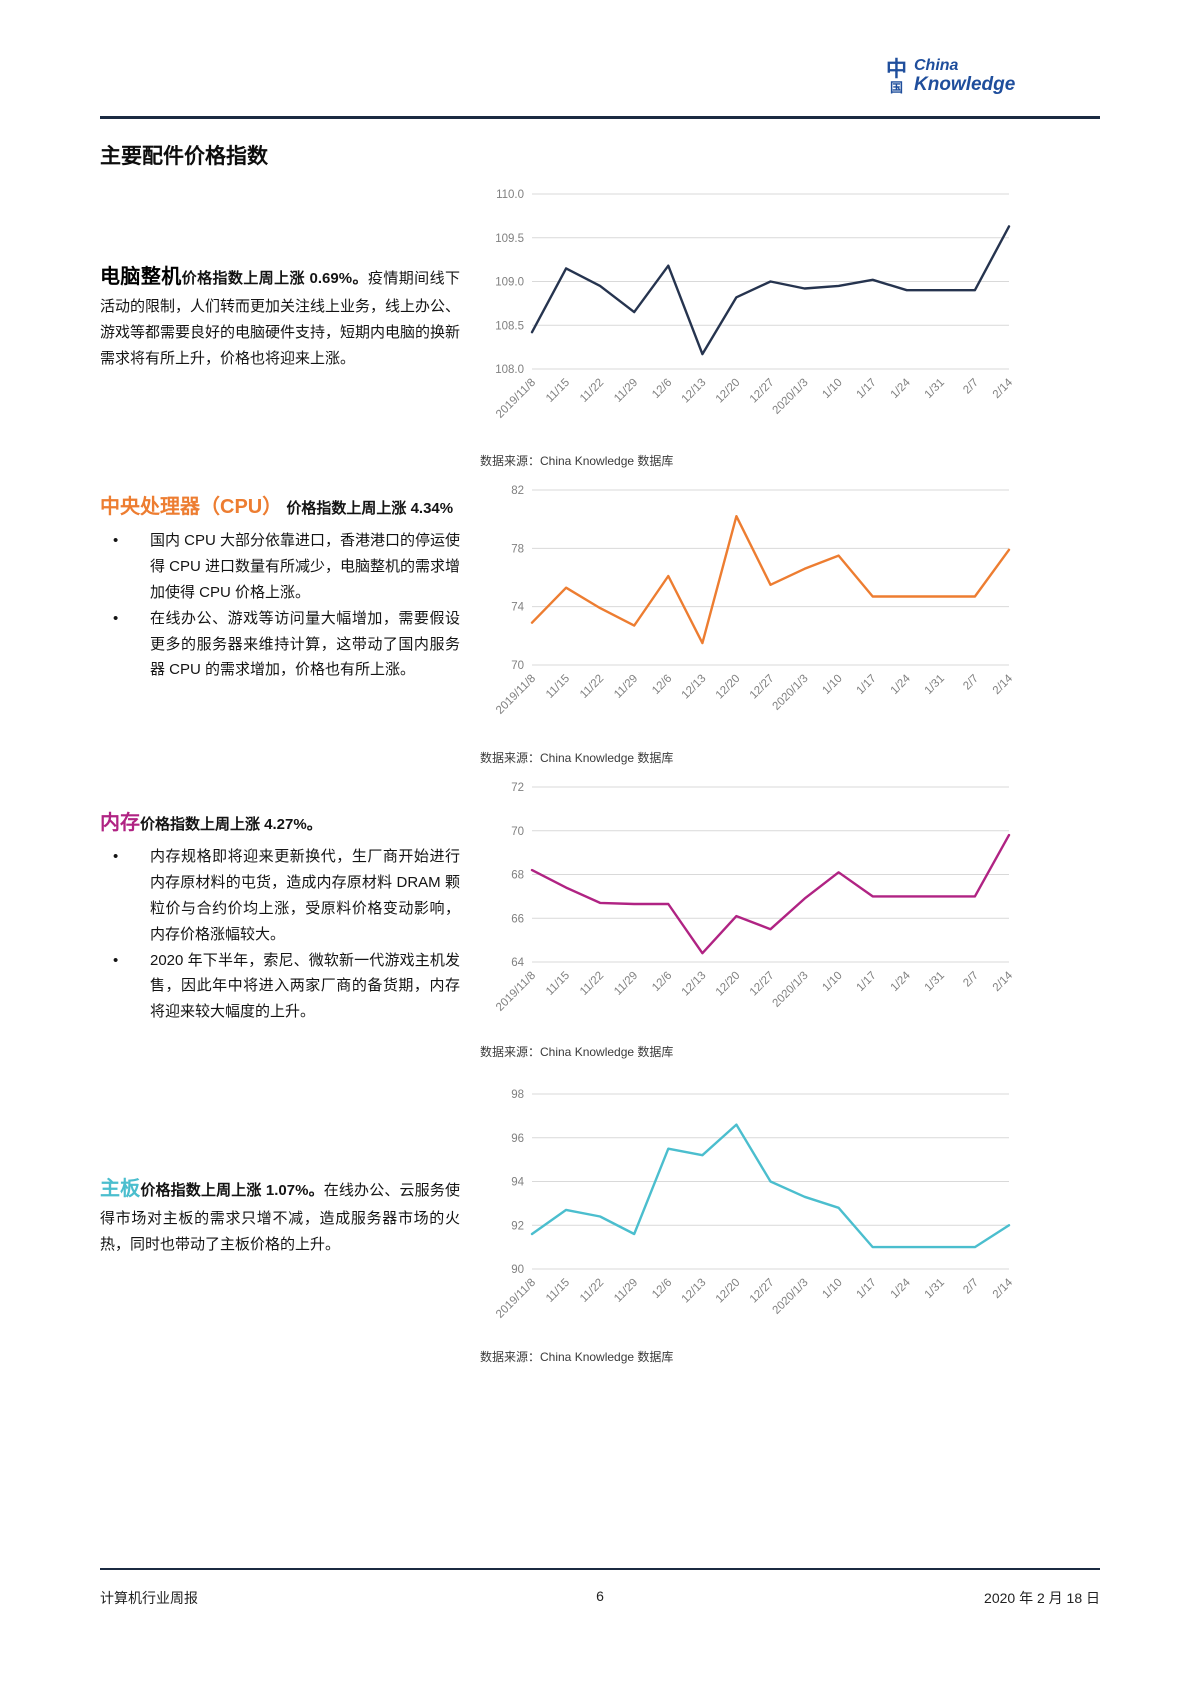  I want to click on svg-text: 109.5, so click(509, 239).